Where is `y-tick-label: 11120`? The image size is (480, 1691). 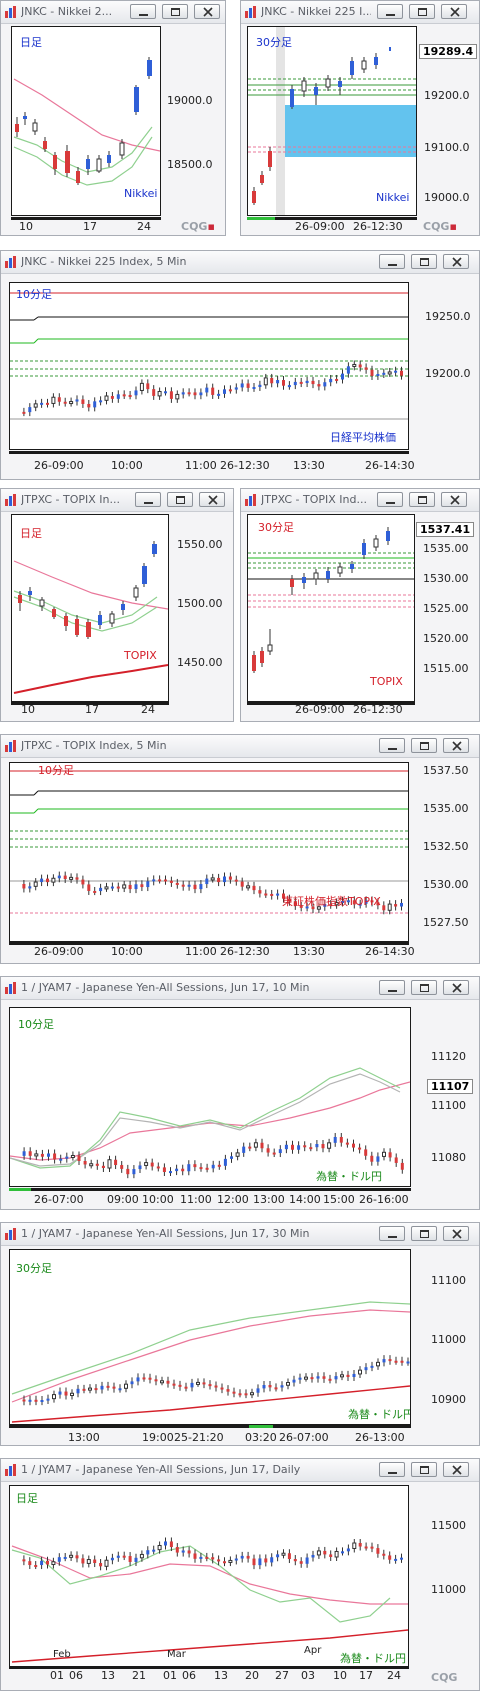 y-tick-label: 11120 is located at coordinates (448, 1056).